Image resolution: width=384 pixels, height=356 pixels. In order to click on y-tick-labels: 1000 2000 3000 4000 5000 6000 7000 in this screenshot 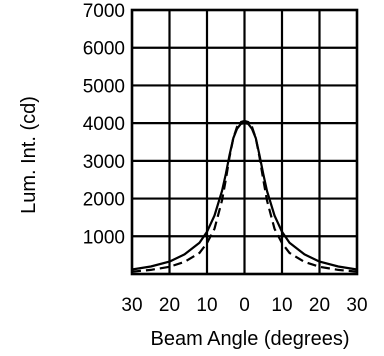, I will do `click(104, 124)`.